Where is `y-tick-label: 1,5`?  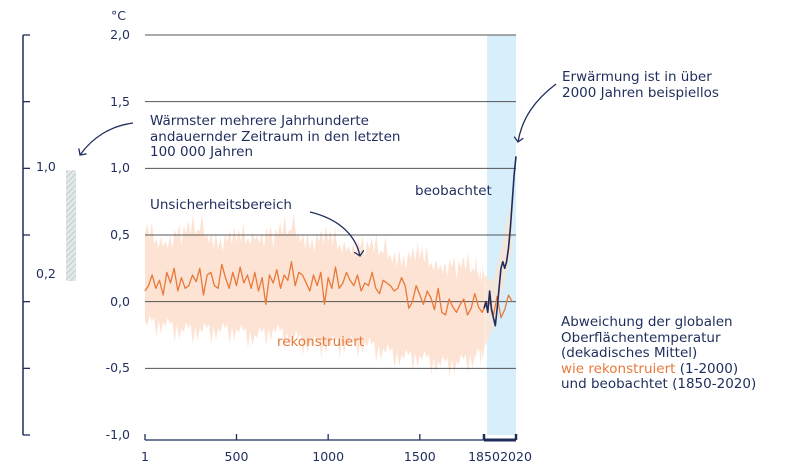
y-tick-label: 1,5 is located at coordinates (120, 101).